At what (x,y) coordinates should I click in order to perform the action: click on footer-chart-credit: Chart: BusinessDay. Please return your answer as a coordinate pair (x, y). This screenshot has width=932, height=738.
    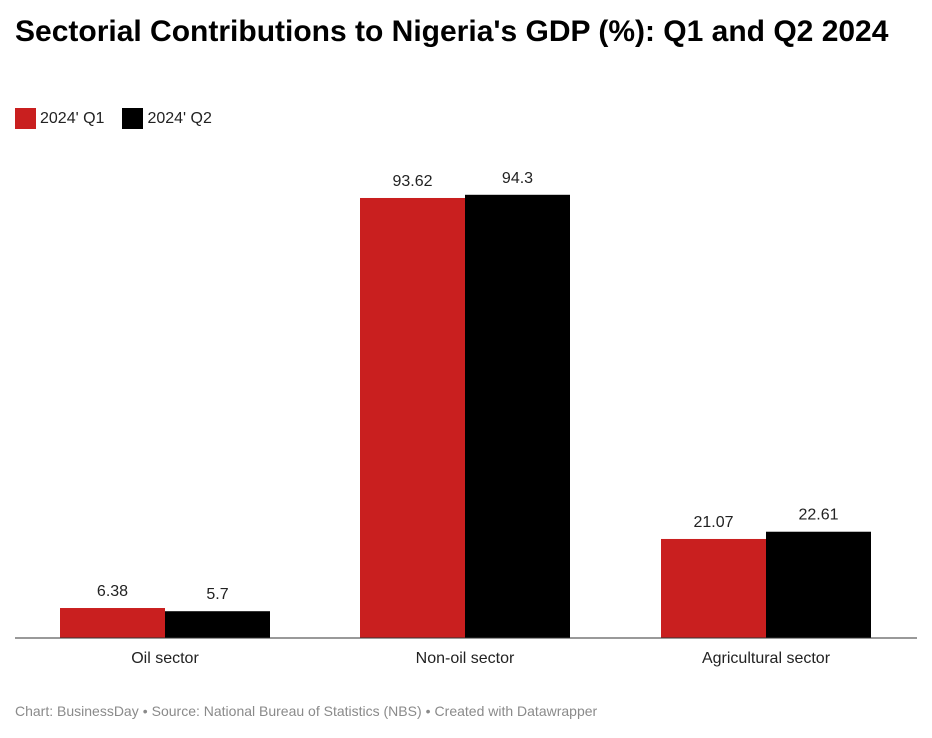
    Looking at the image, I should click on (77, 711).